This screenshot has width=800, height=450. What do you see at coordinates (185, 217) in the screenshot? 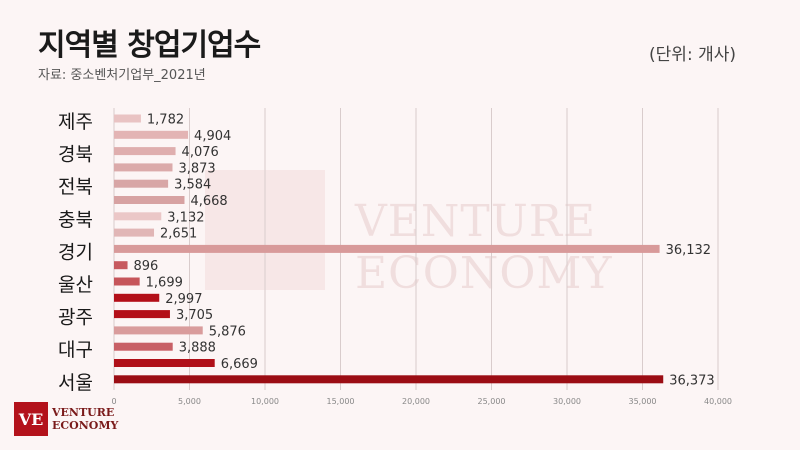
I see `bar-value-label: 3,132` at bounding box center [185, 217].